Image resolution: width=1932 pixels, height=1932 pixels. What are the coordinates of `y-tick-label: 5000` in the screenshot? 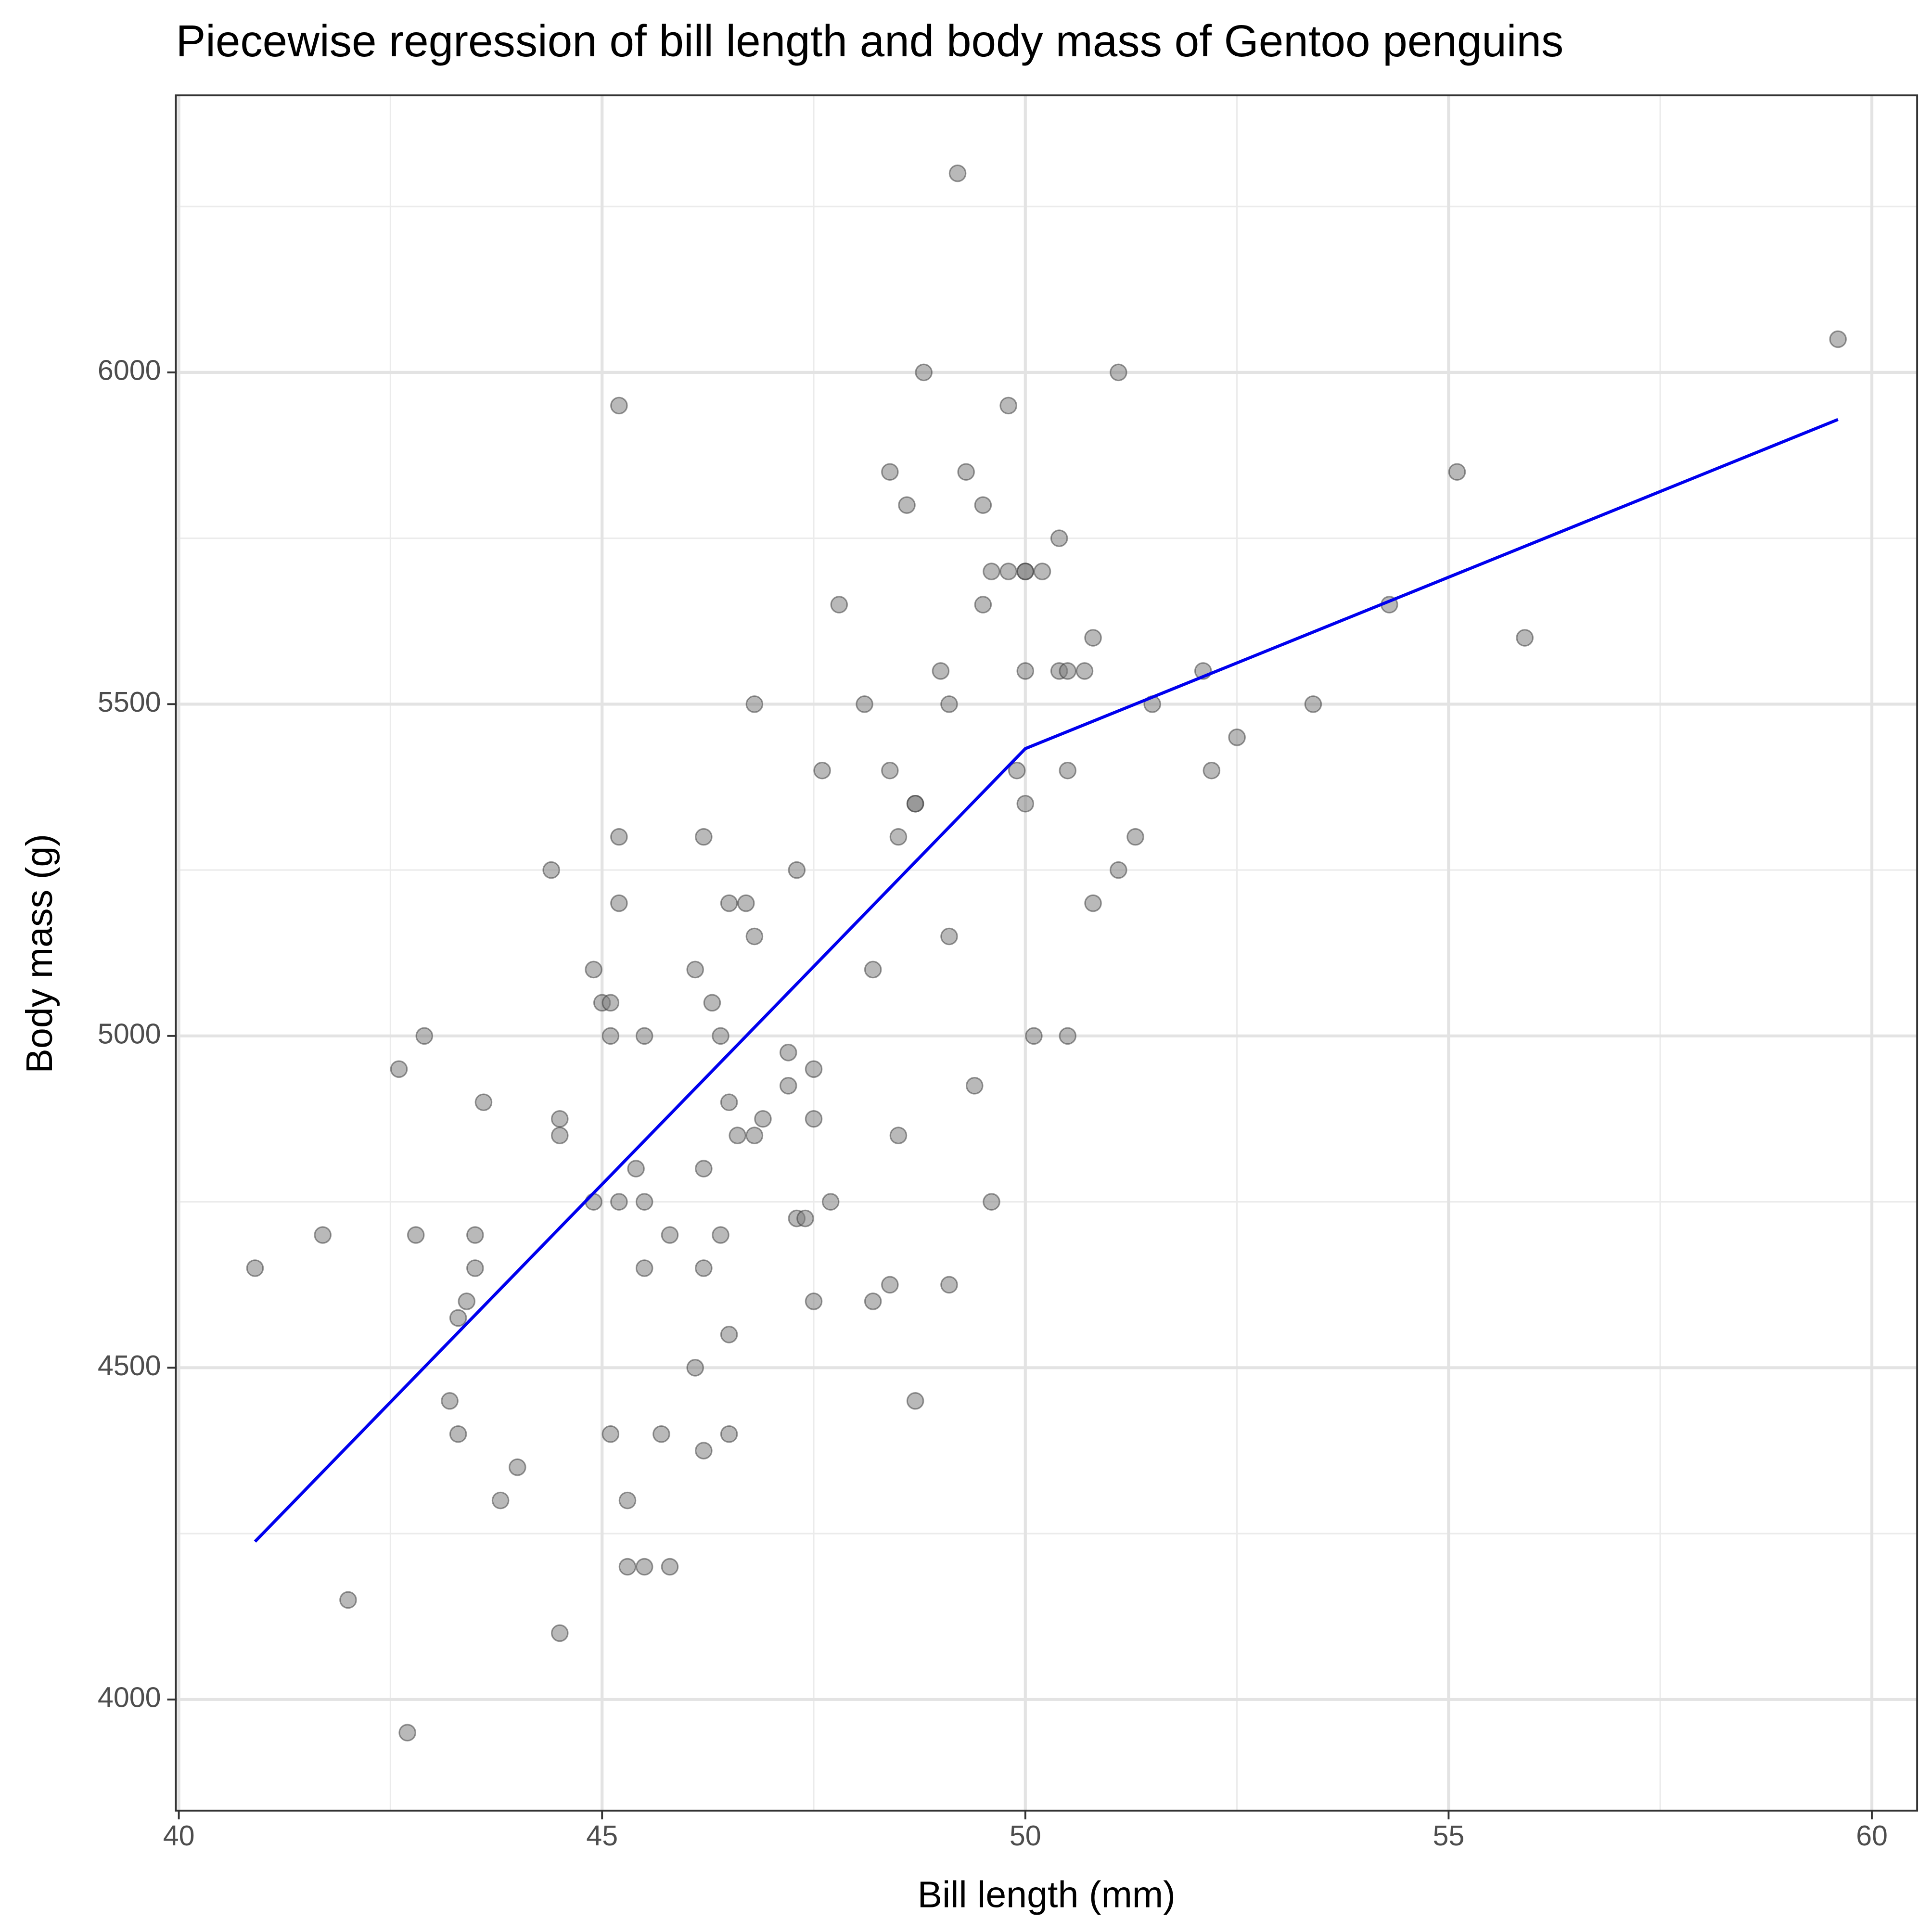 It's located at (129, 1033).